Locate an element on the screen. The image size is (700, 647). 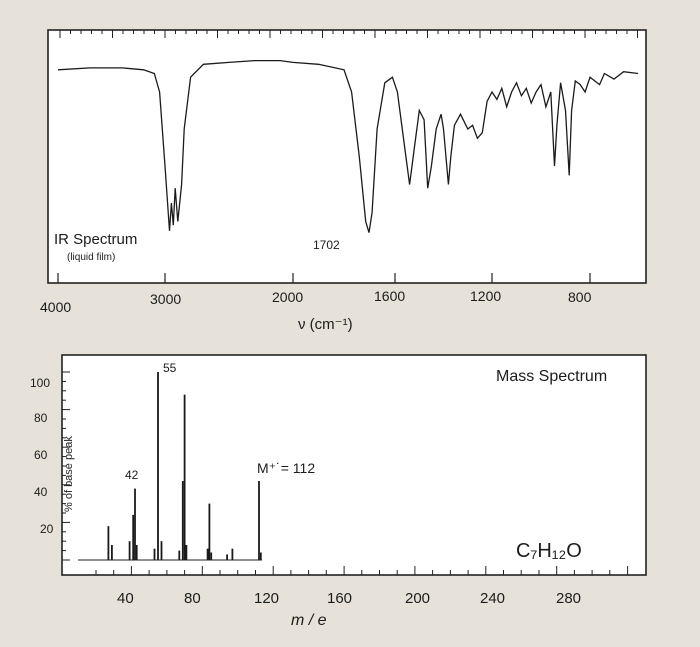
ms-peak-bars is located at coordinates (184, 466).